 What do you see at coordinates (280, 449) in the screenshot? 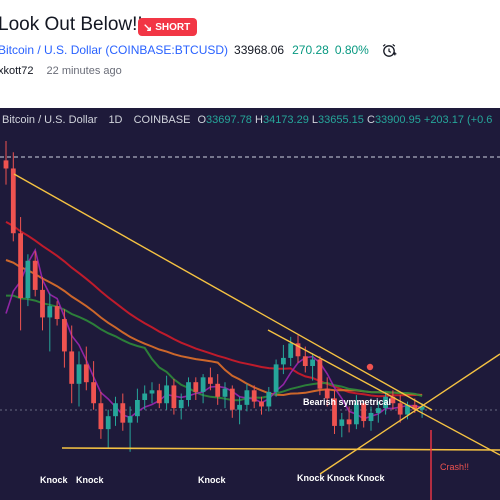
I see `support-line` at bounding box center [280, 449].